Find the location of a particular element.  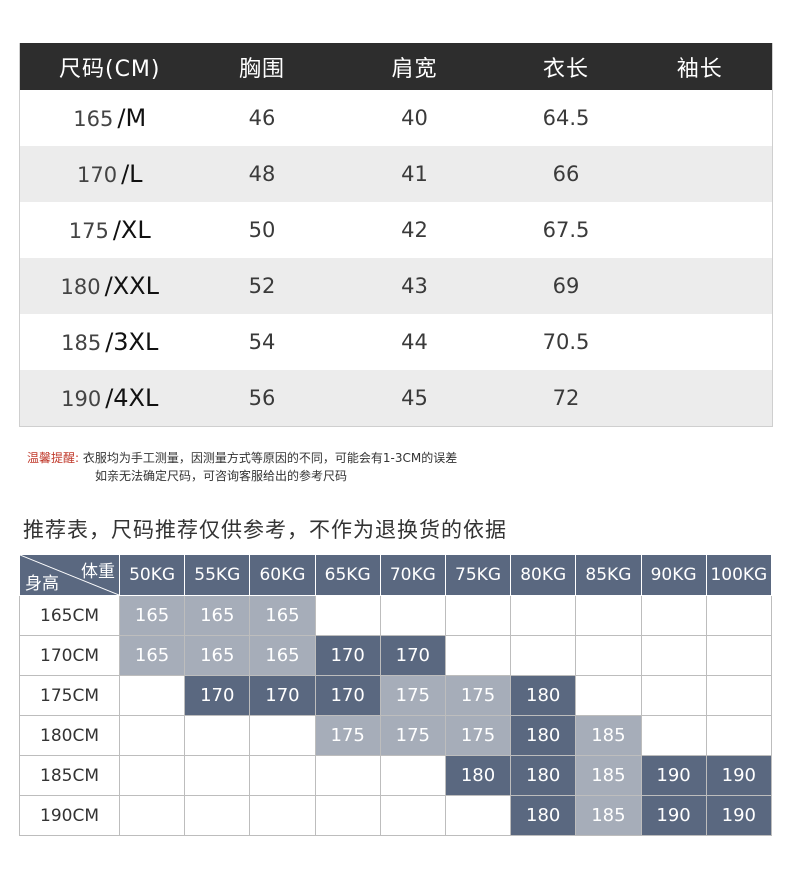

recommendation-row: 180CM 175 175 175 180 185 is located at coordinates (396, 735).